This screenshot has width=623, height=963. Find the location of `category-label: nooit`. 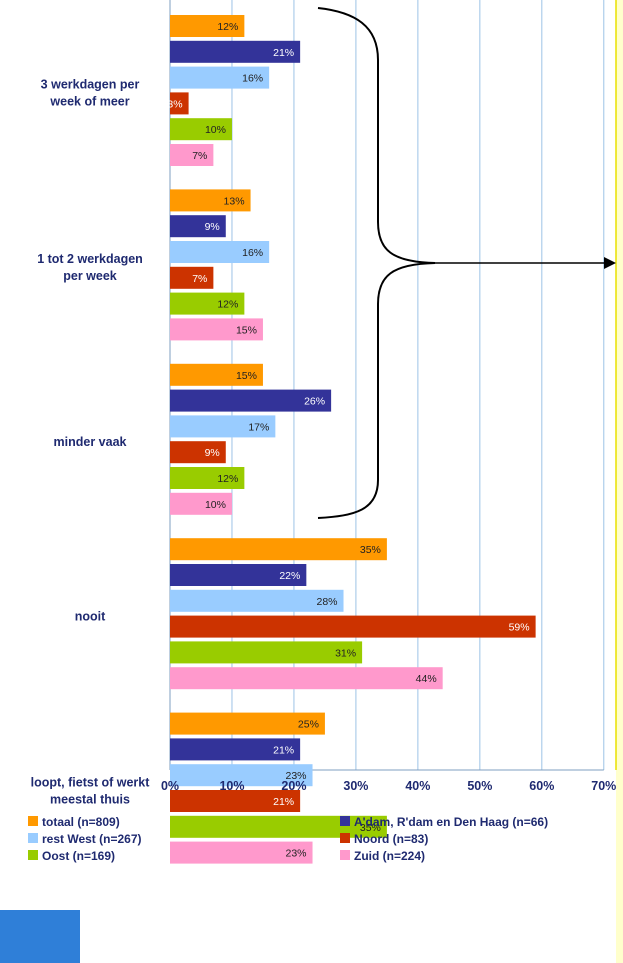

category-label: nooit is located at coordinates (90, 616).